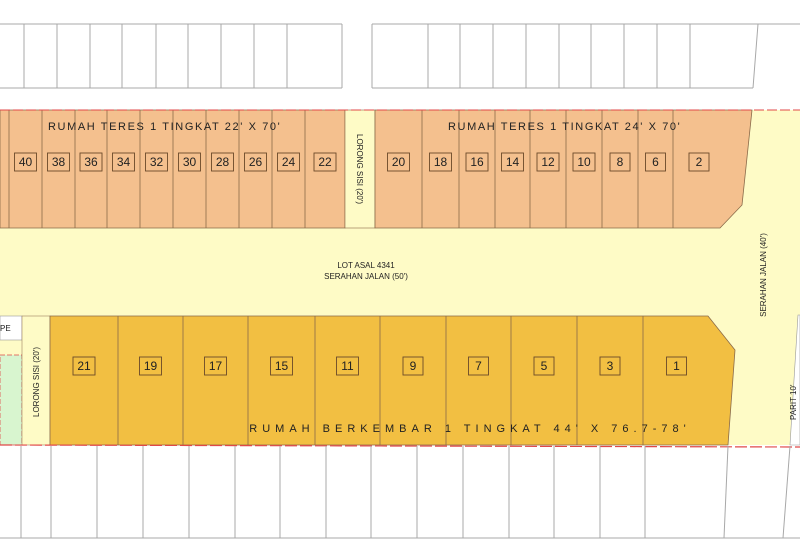 This screenshot has width=800, height=552. I want to click on lot-number: 22, so click(325, 162).